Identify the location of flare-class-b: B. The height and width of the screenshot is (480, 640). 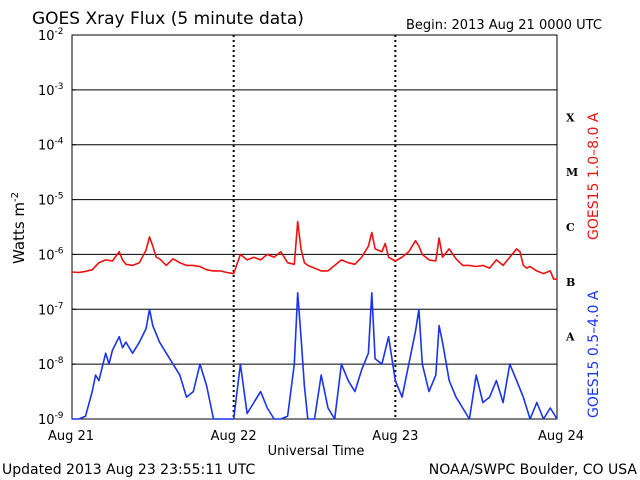
(570, 282).